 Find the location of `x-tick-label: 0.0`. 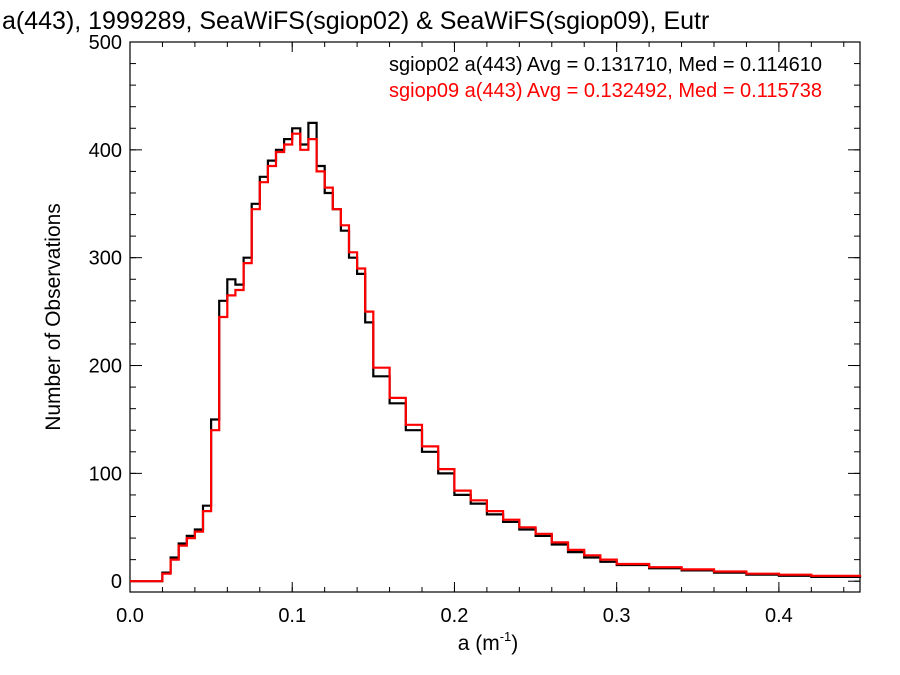

x-tick-label: 0.0 is located at coordinates (130, 616).